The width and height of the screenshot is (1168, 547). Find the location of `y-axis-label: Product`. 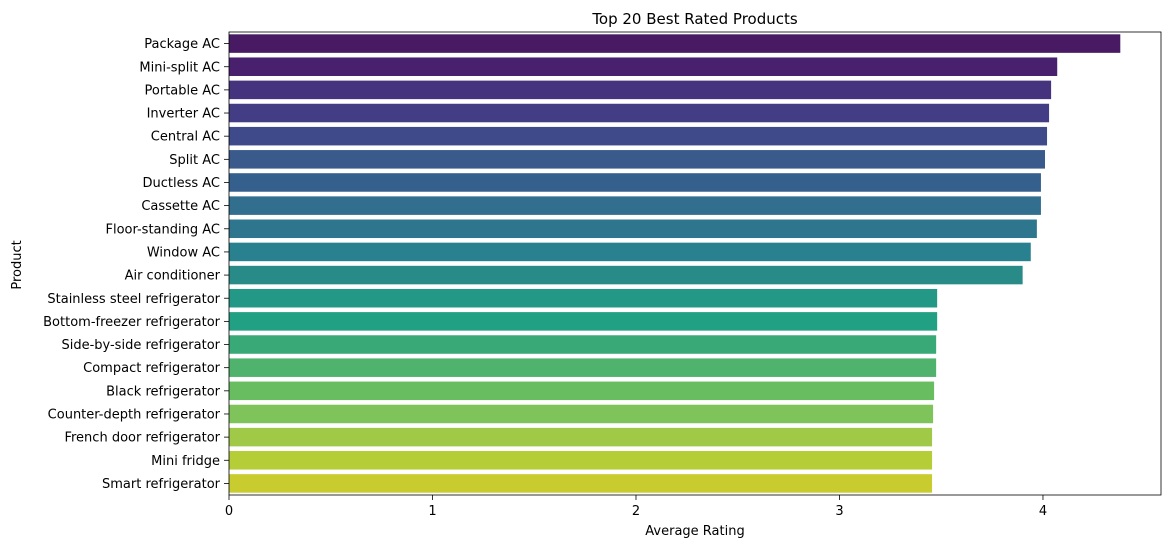

y-axis-label: Product is located at coordinates (17, 264).